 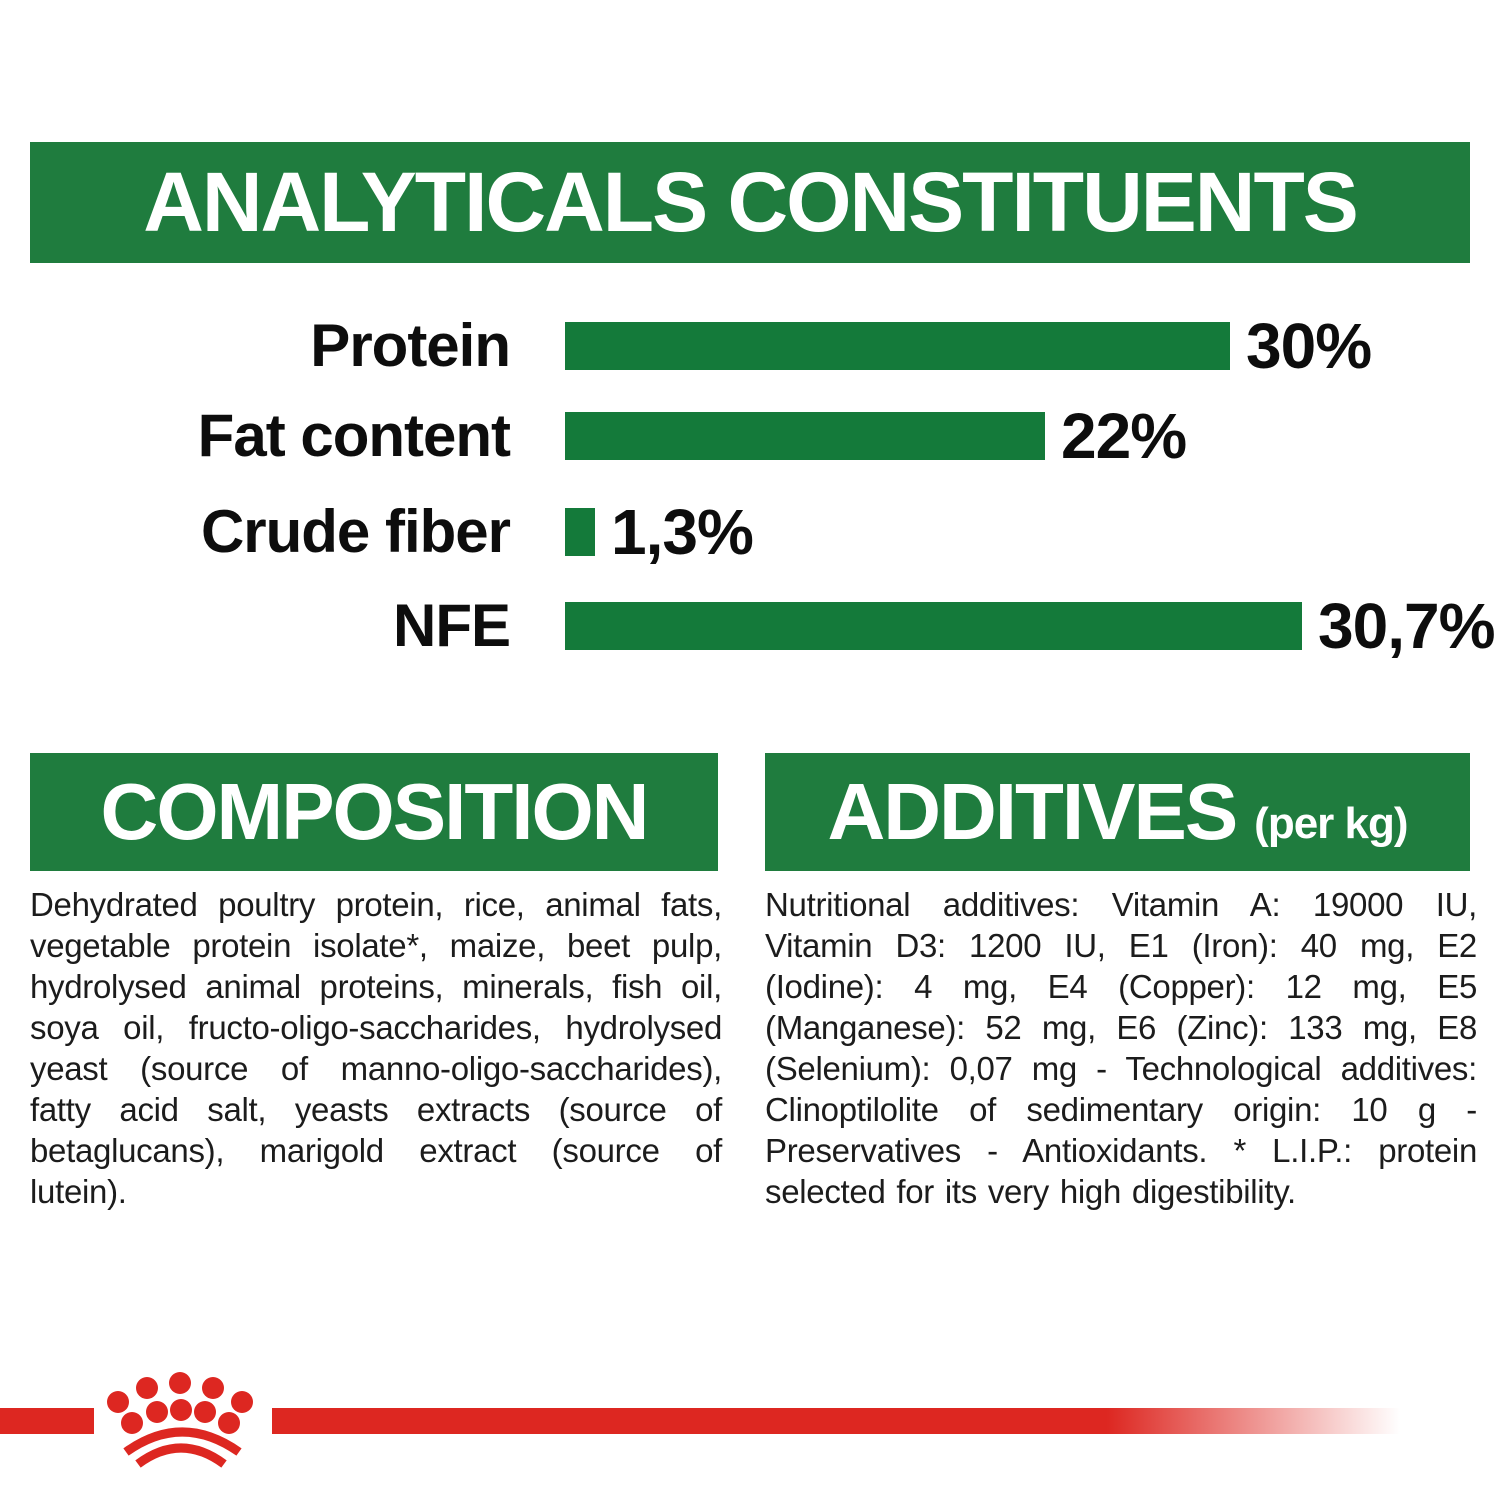 I want to click on crown-dots, so click(x=180, y=1403).